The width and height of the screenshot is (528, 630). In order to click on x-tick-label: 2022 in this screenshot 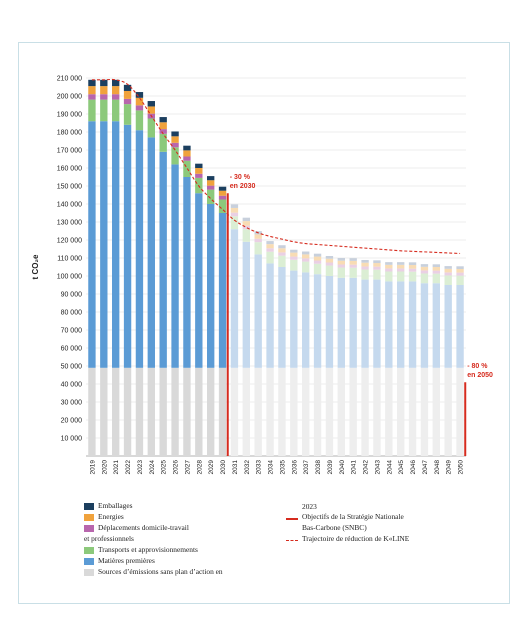, I will do `click(128, 467)`.